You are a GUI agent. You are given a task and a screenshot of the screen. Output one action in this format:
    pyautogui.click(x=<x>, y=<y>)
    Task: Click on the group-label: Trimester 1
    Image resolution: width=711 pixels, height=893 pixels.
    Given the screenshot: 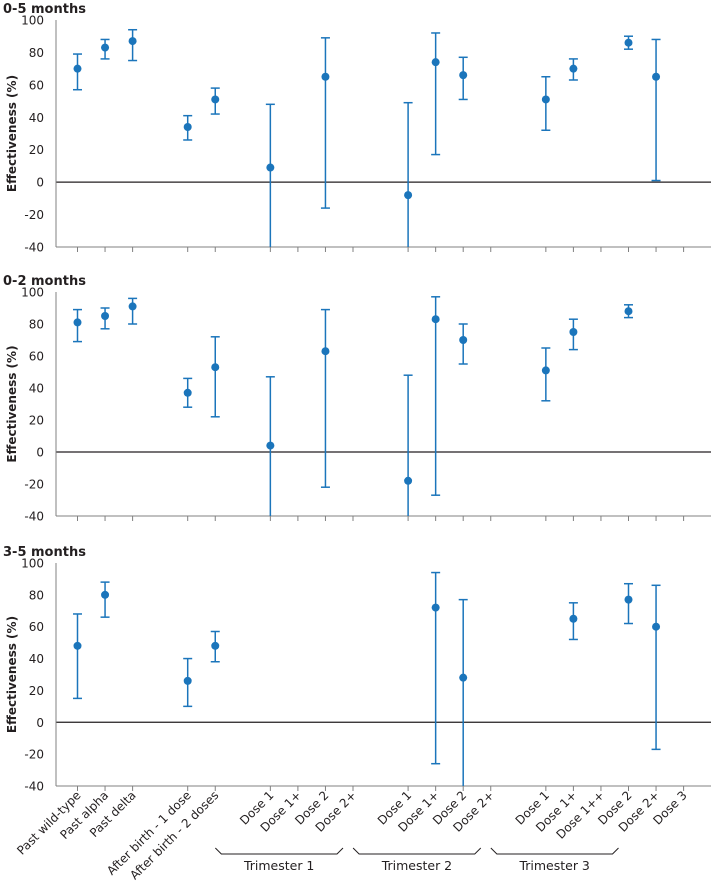 What is the action you would take?
    pyautogui.click(x=278, y=865)
    